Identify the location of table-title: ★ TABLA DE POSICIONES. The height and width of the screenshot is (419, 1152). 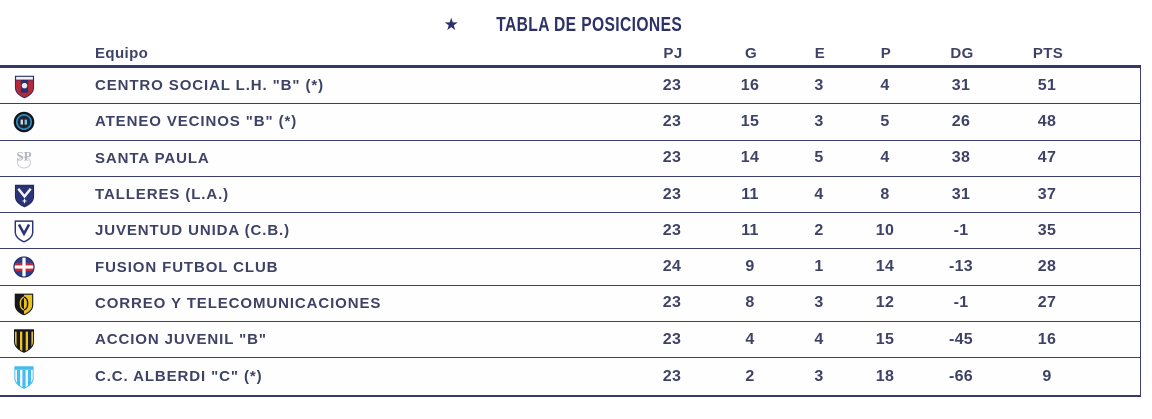
(576, 18).